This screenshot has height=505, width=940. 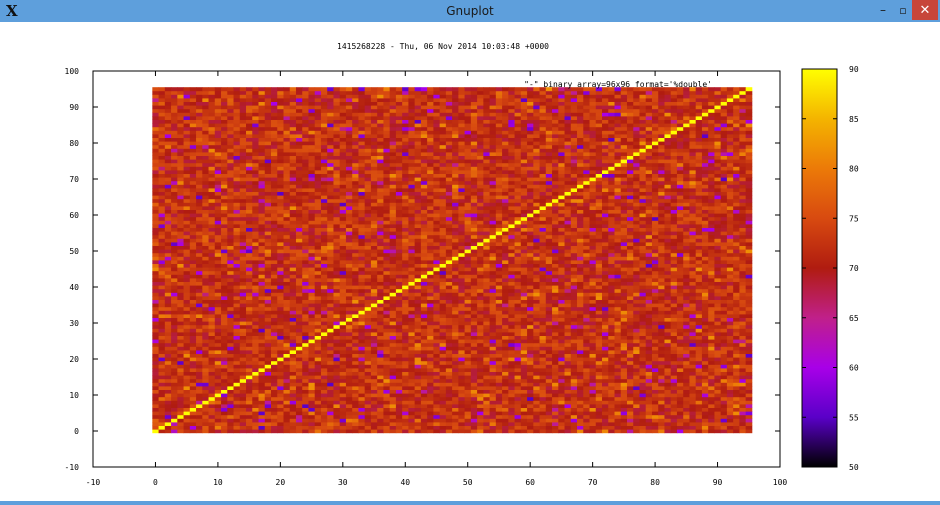 What do you see at coordinates (883, 10) in the screenshot?
I see `minimize-button: –` at bounding box center [883, 10].